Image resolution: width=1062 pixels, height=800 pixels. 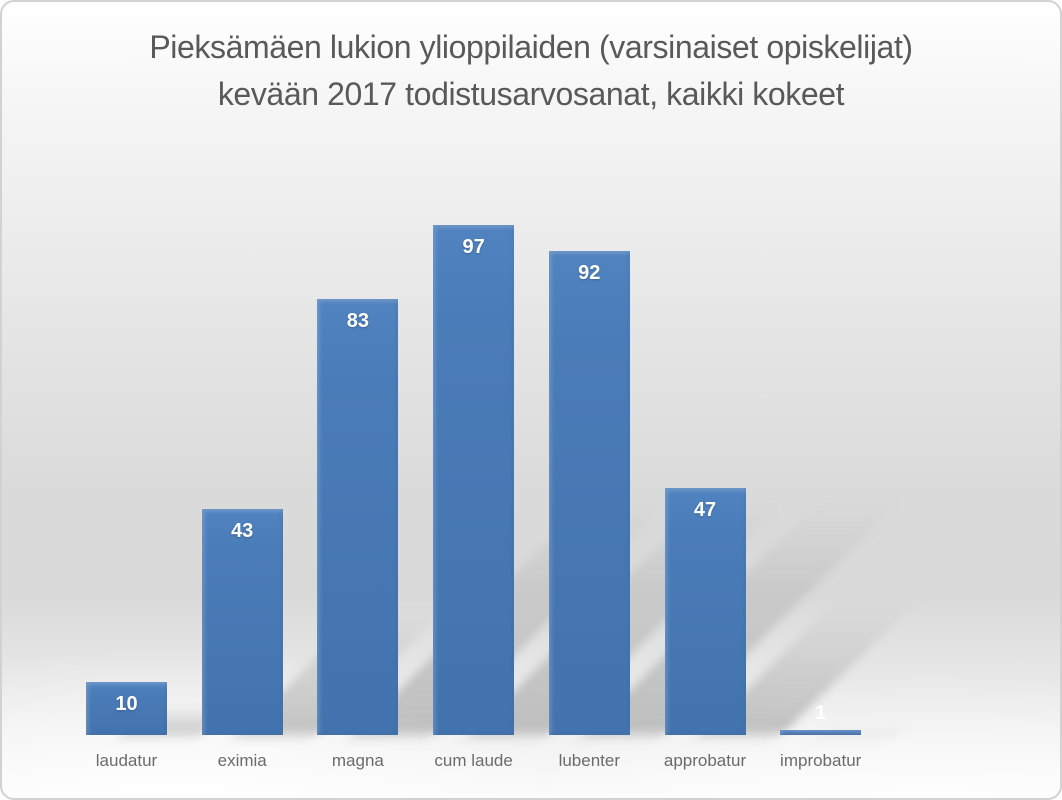 I want to click on category-label-improbatur: improbatur, so click(x=821, y=760).